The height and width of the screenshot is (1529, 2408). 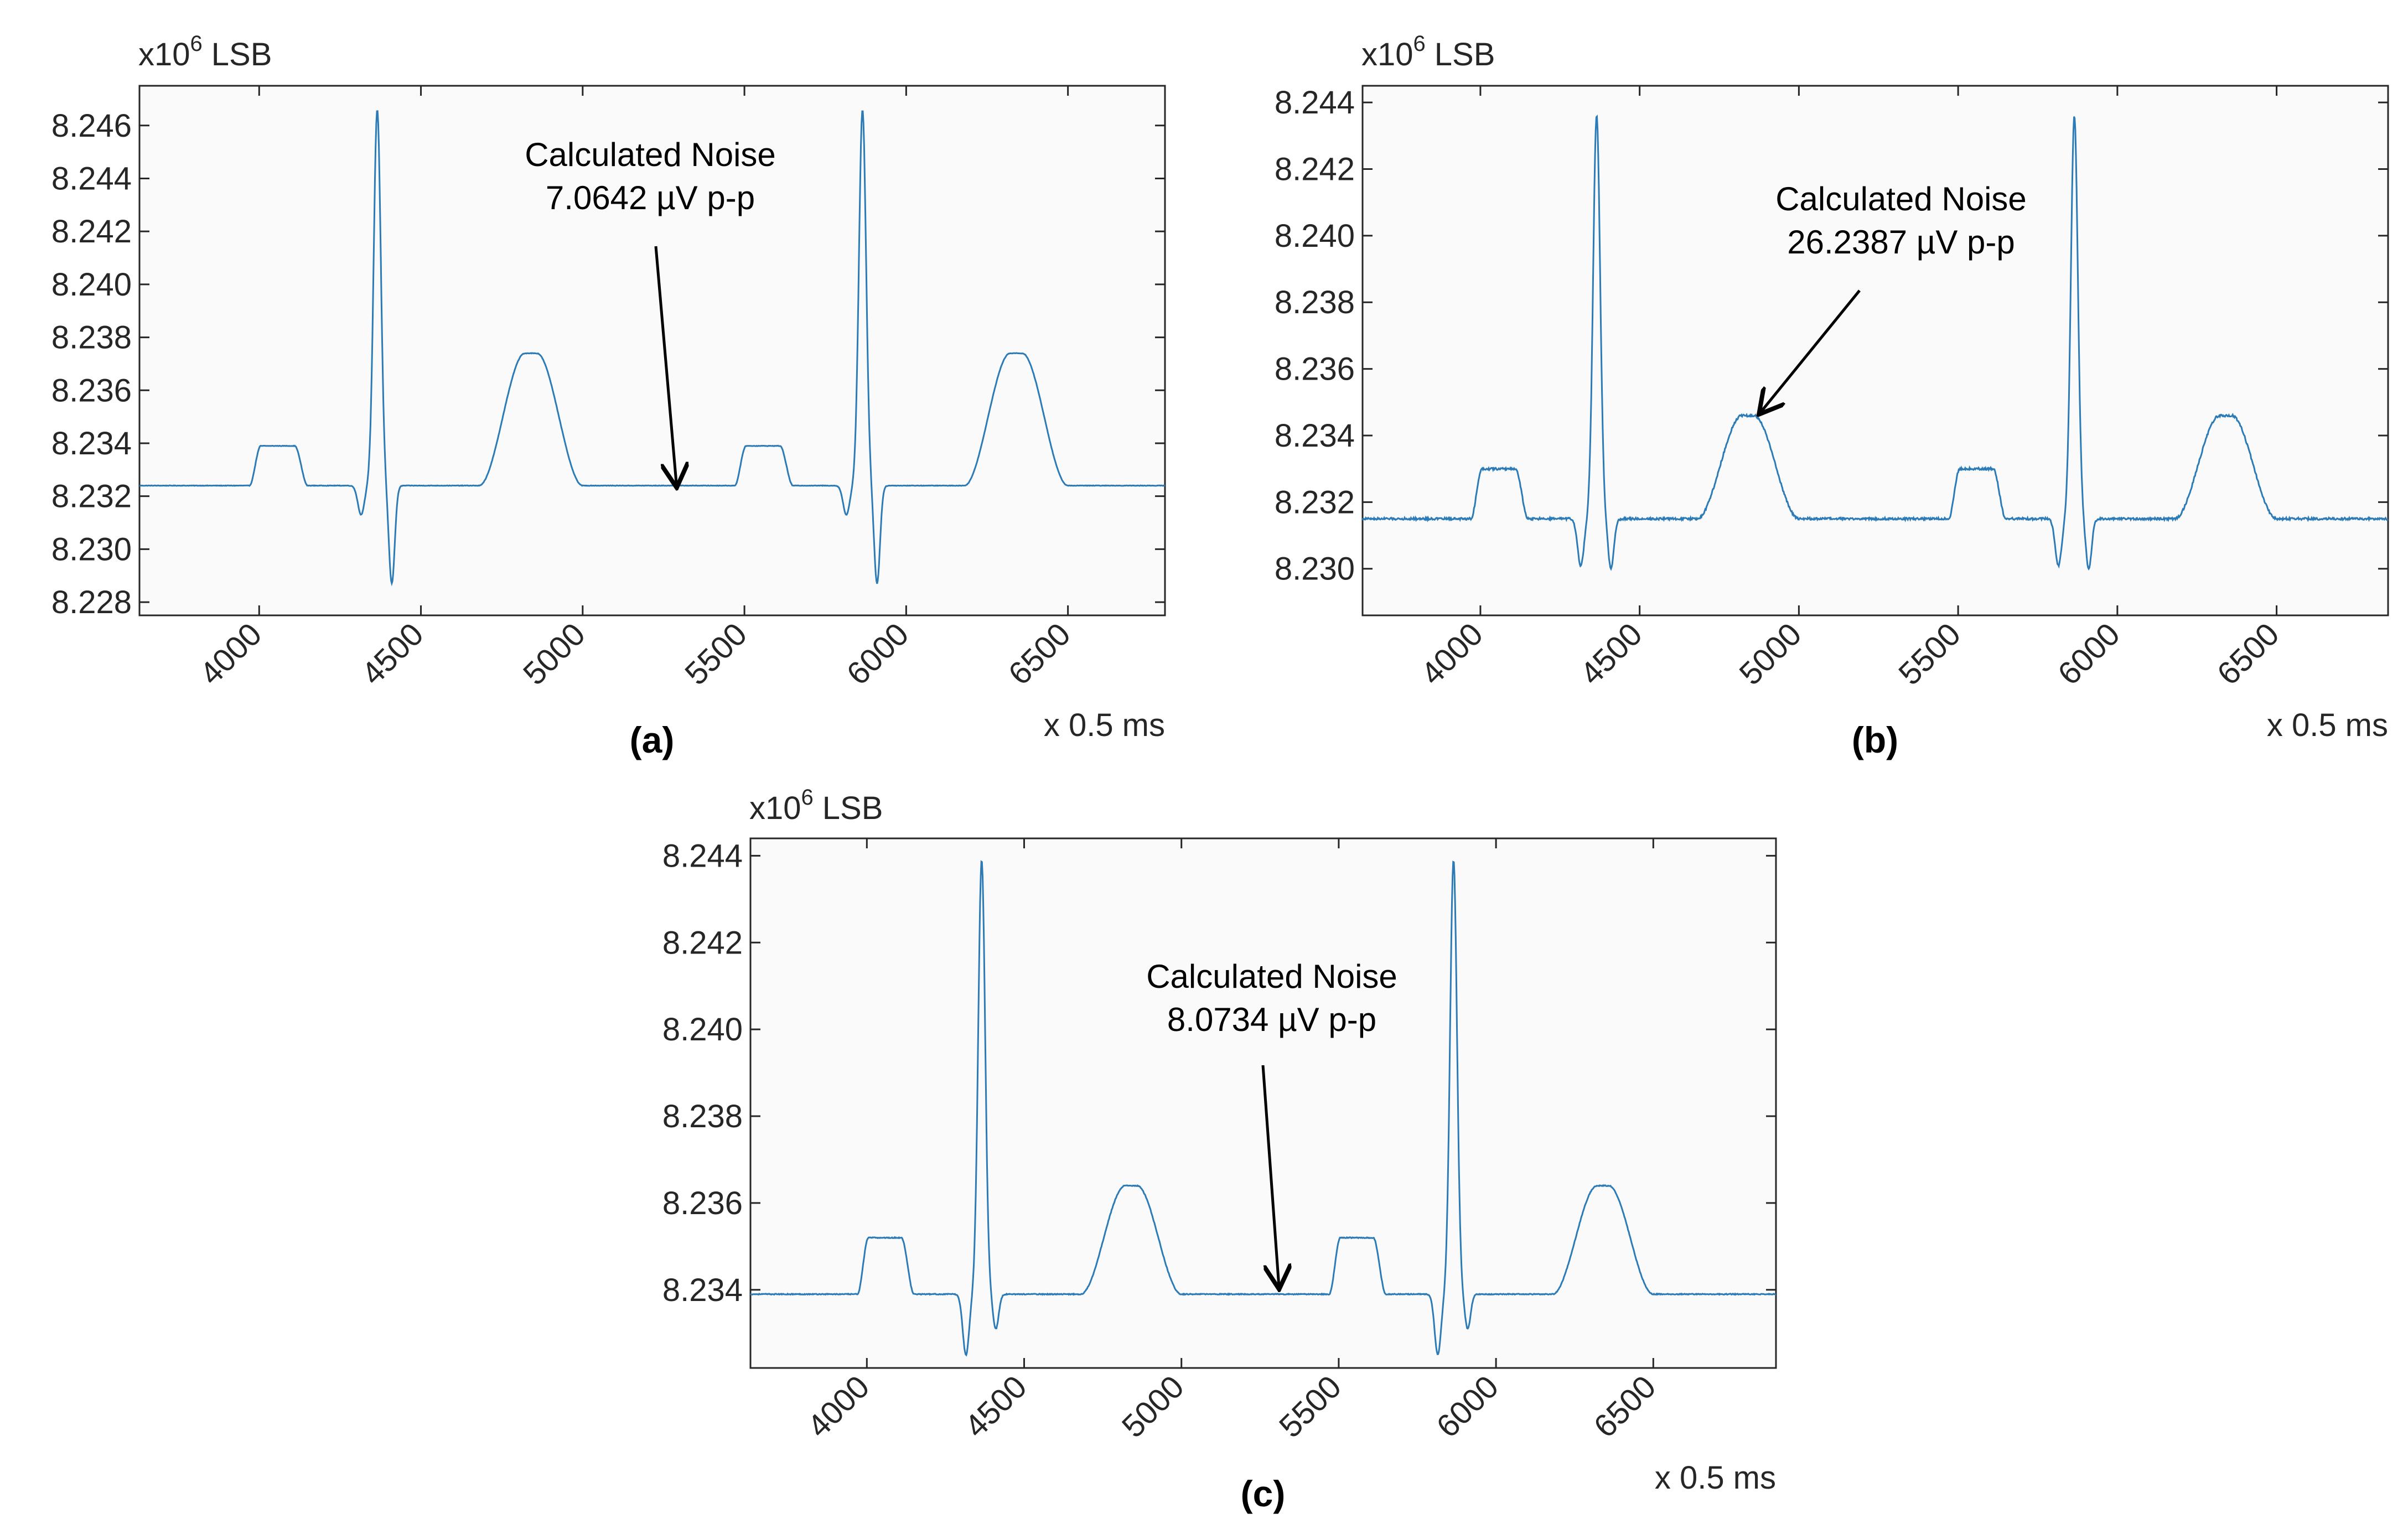 I want to click on annotation-line2: 8.0734 µV p-p, so click(x=1271, y=1019).